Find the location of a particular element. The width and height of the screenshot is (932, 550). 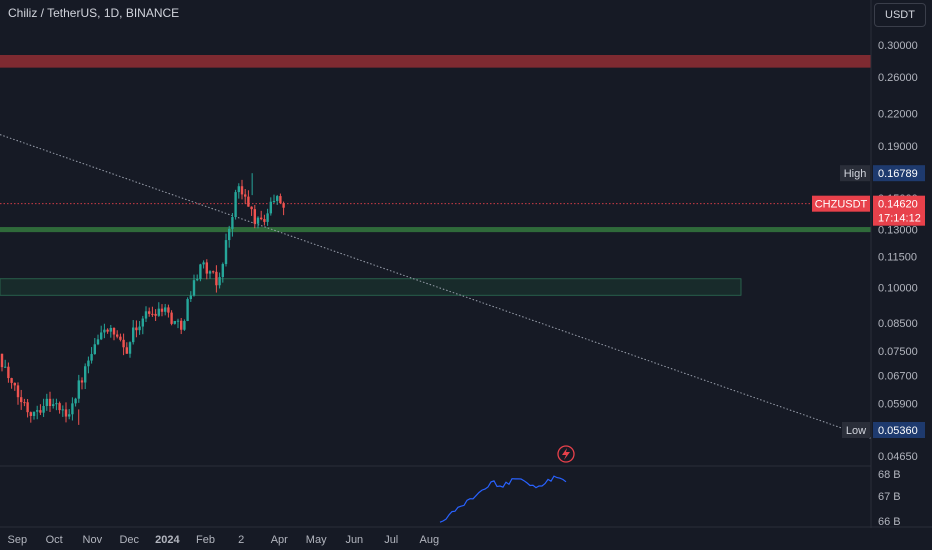

price-tick: 0.10000 is located at coordinates (898, 288).